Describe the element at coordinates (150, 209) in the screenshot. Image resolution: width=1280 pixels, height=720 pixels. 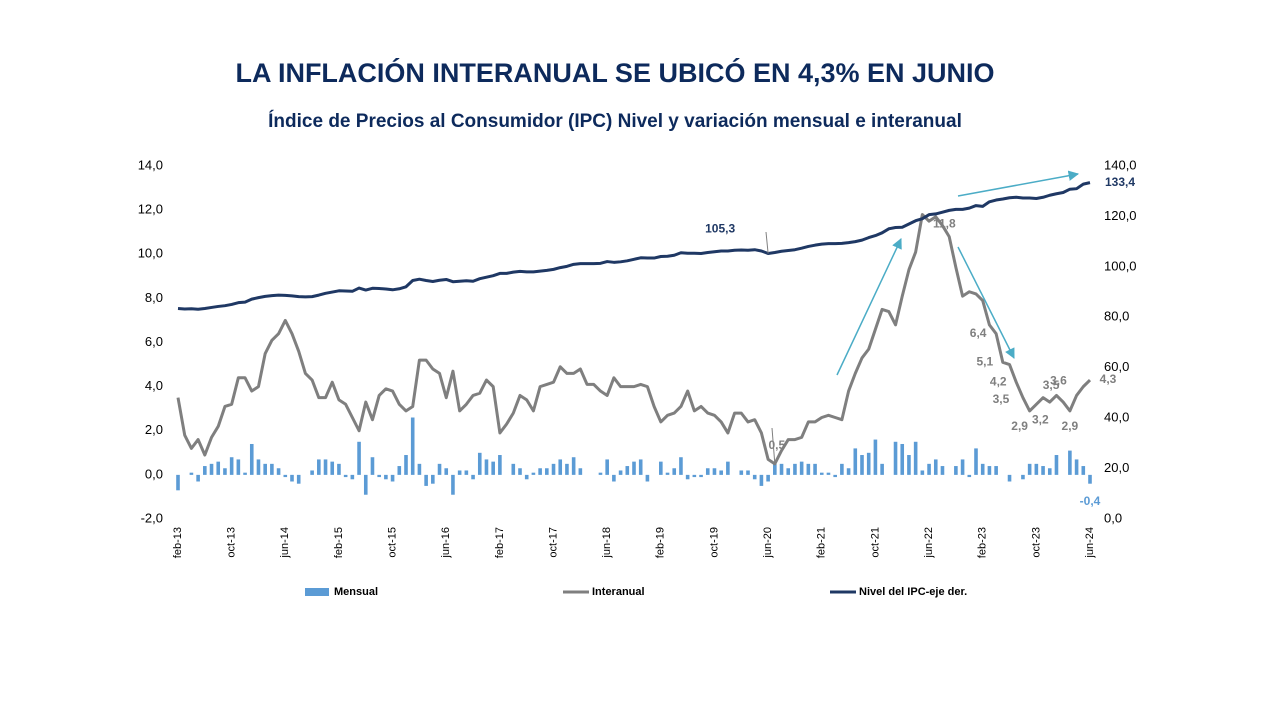
I see `y-tick-label: 12,0` at that location.